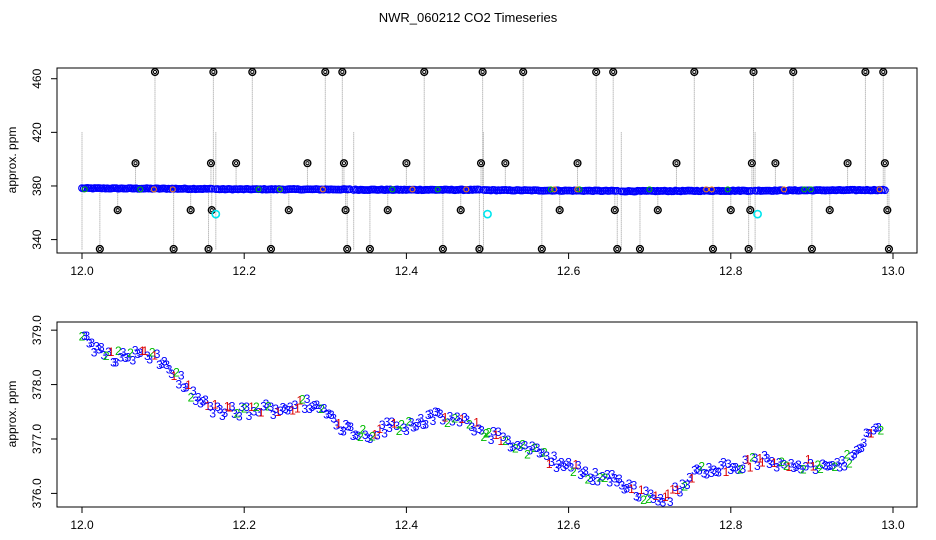 This screenshot has height=540, width=936. I want to click on top-panel-cyan-points, so click(486, 214).